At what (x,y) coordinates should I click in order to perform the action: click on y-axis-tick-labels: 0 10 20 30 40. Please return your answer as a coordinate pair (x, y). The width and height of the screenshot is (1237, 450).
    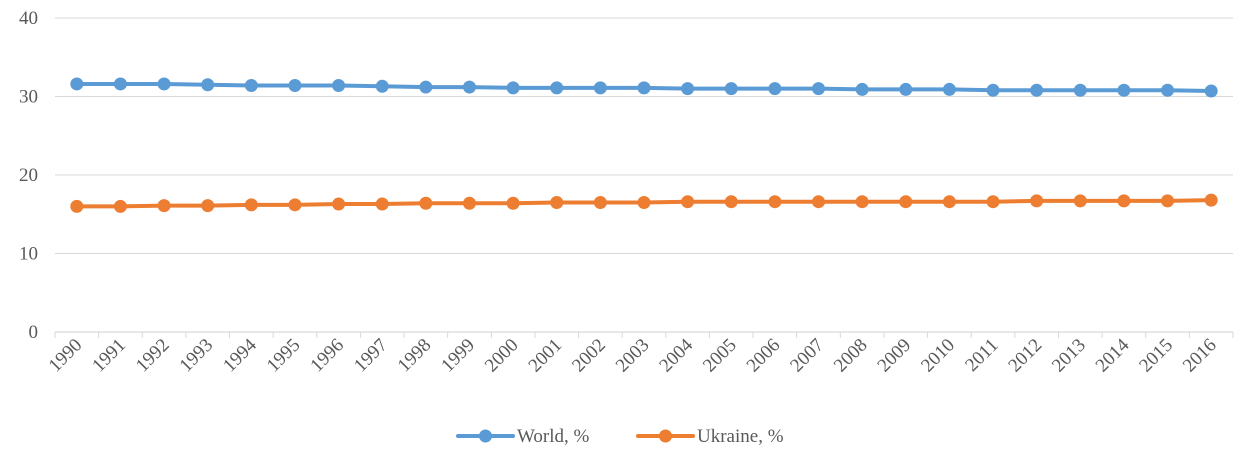
    Looking at the image, I should click on (28, 175).